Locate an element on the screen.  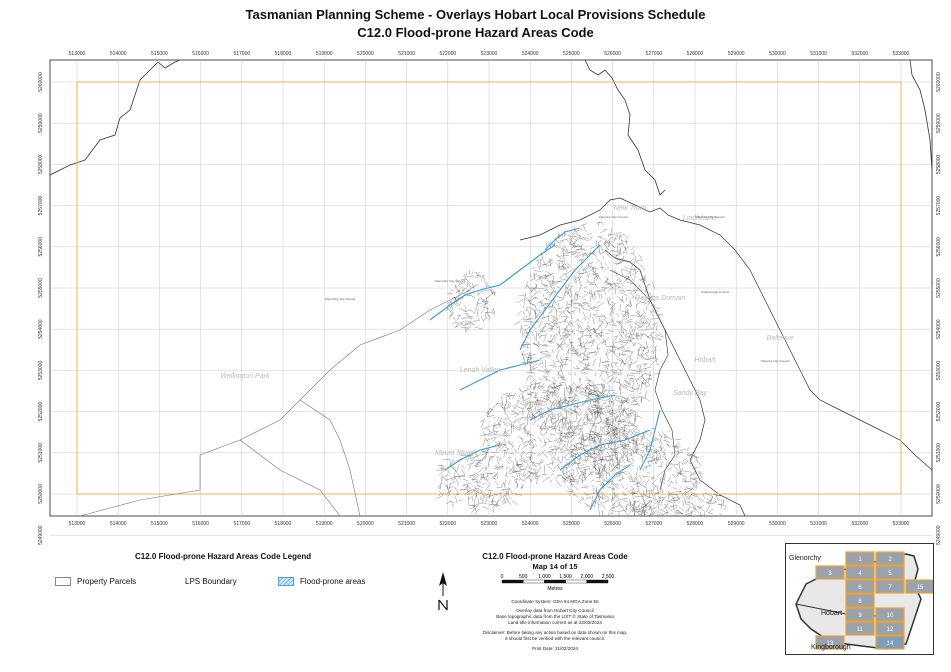
print-date: Print Date: 21/02/2024 is located at coordinates (555, 648).